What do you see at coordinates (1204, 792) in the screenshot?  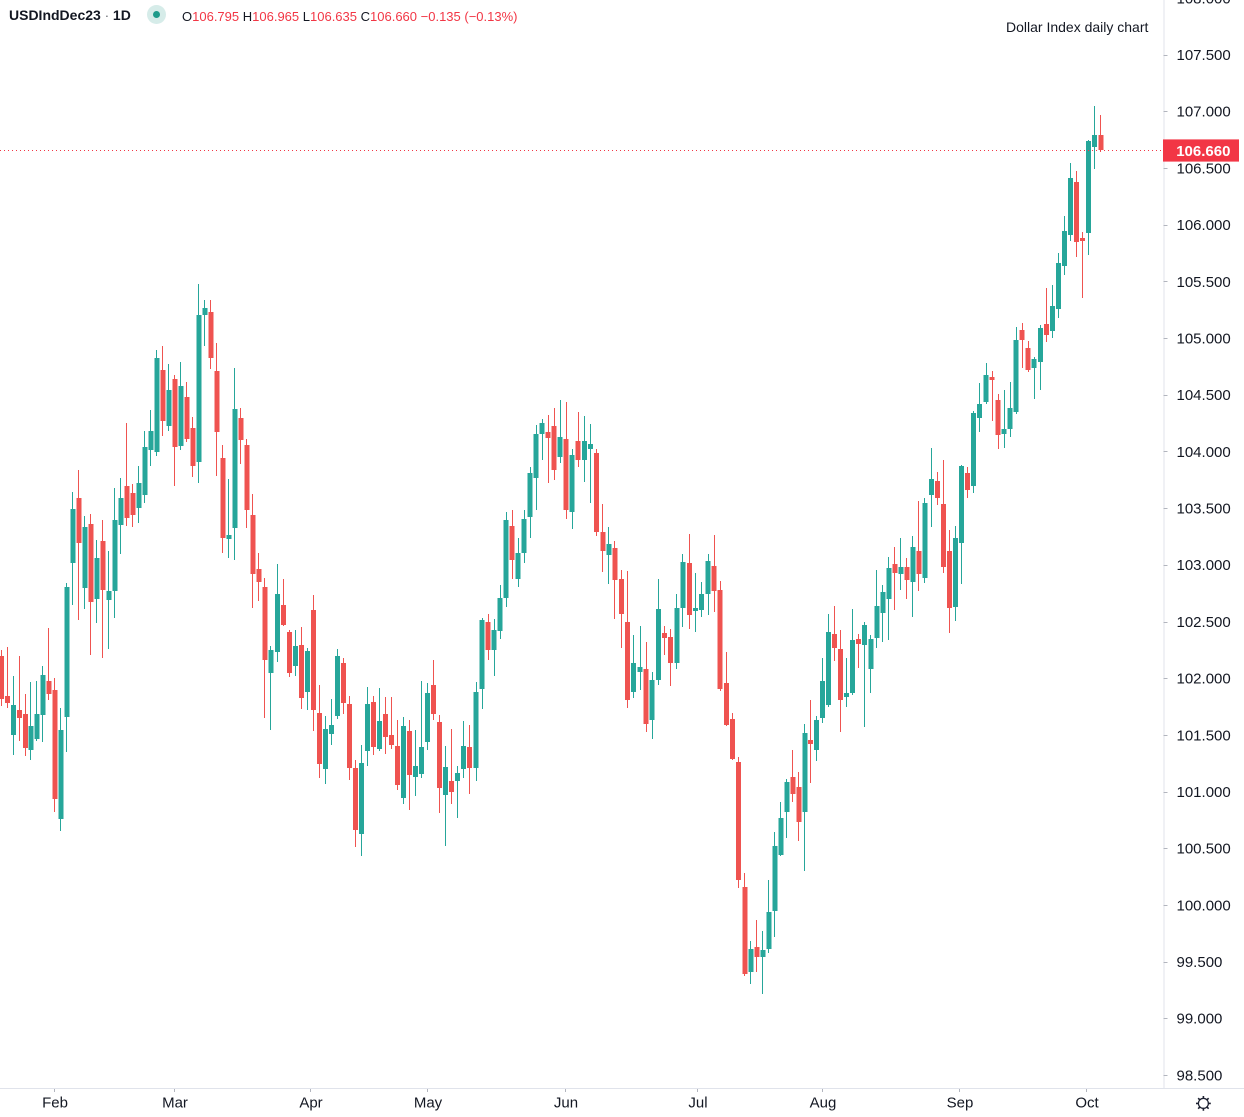 I see `svg-text: 101.000` at bounding box center [1204, 792].